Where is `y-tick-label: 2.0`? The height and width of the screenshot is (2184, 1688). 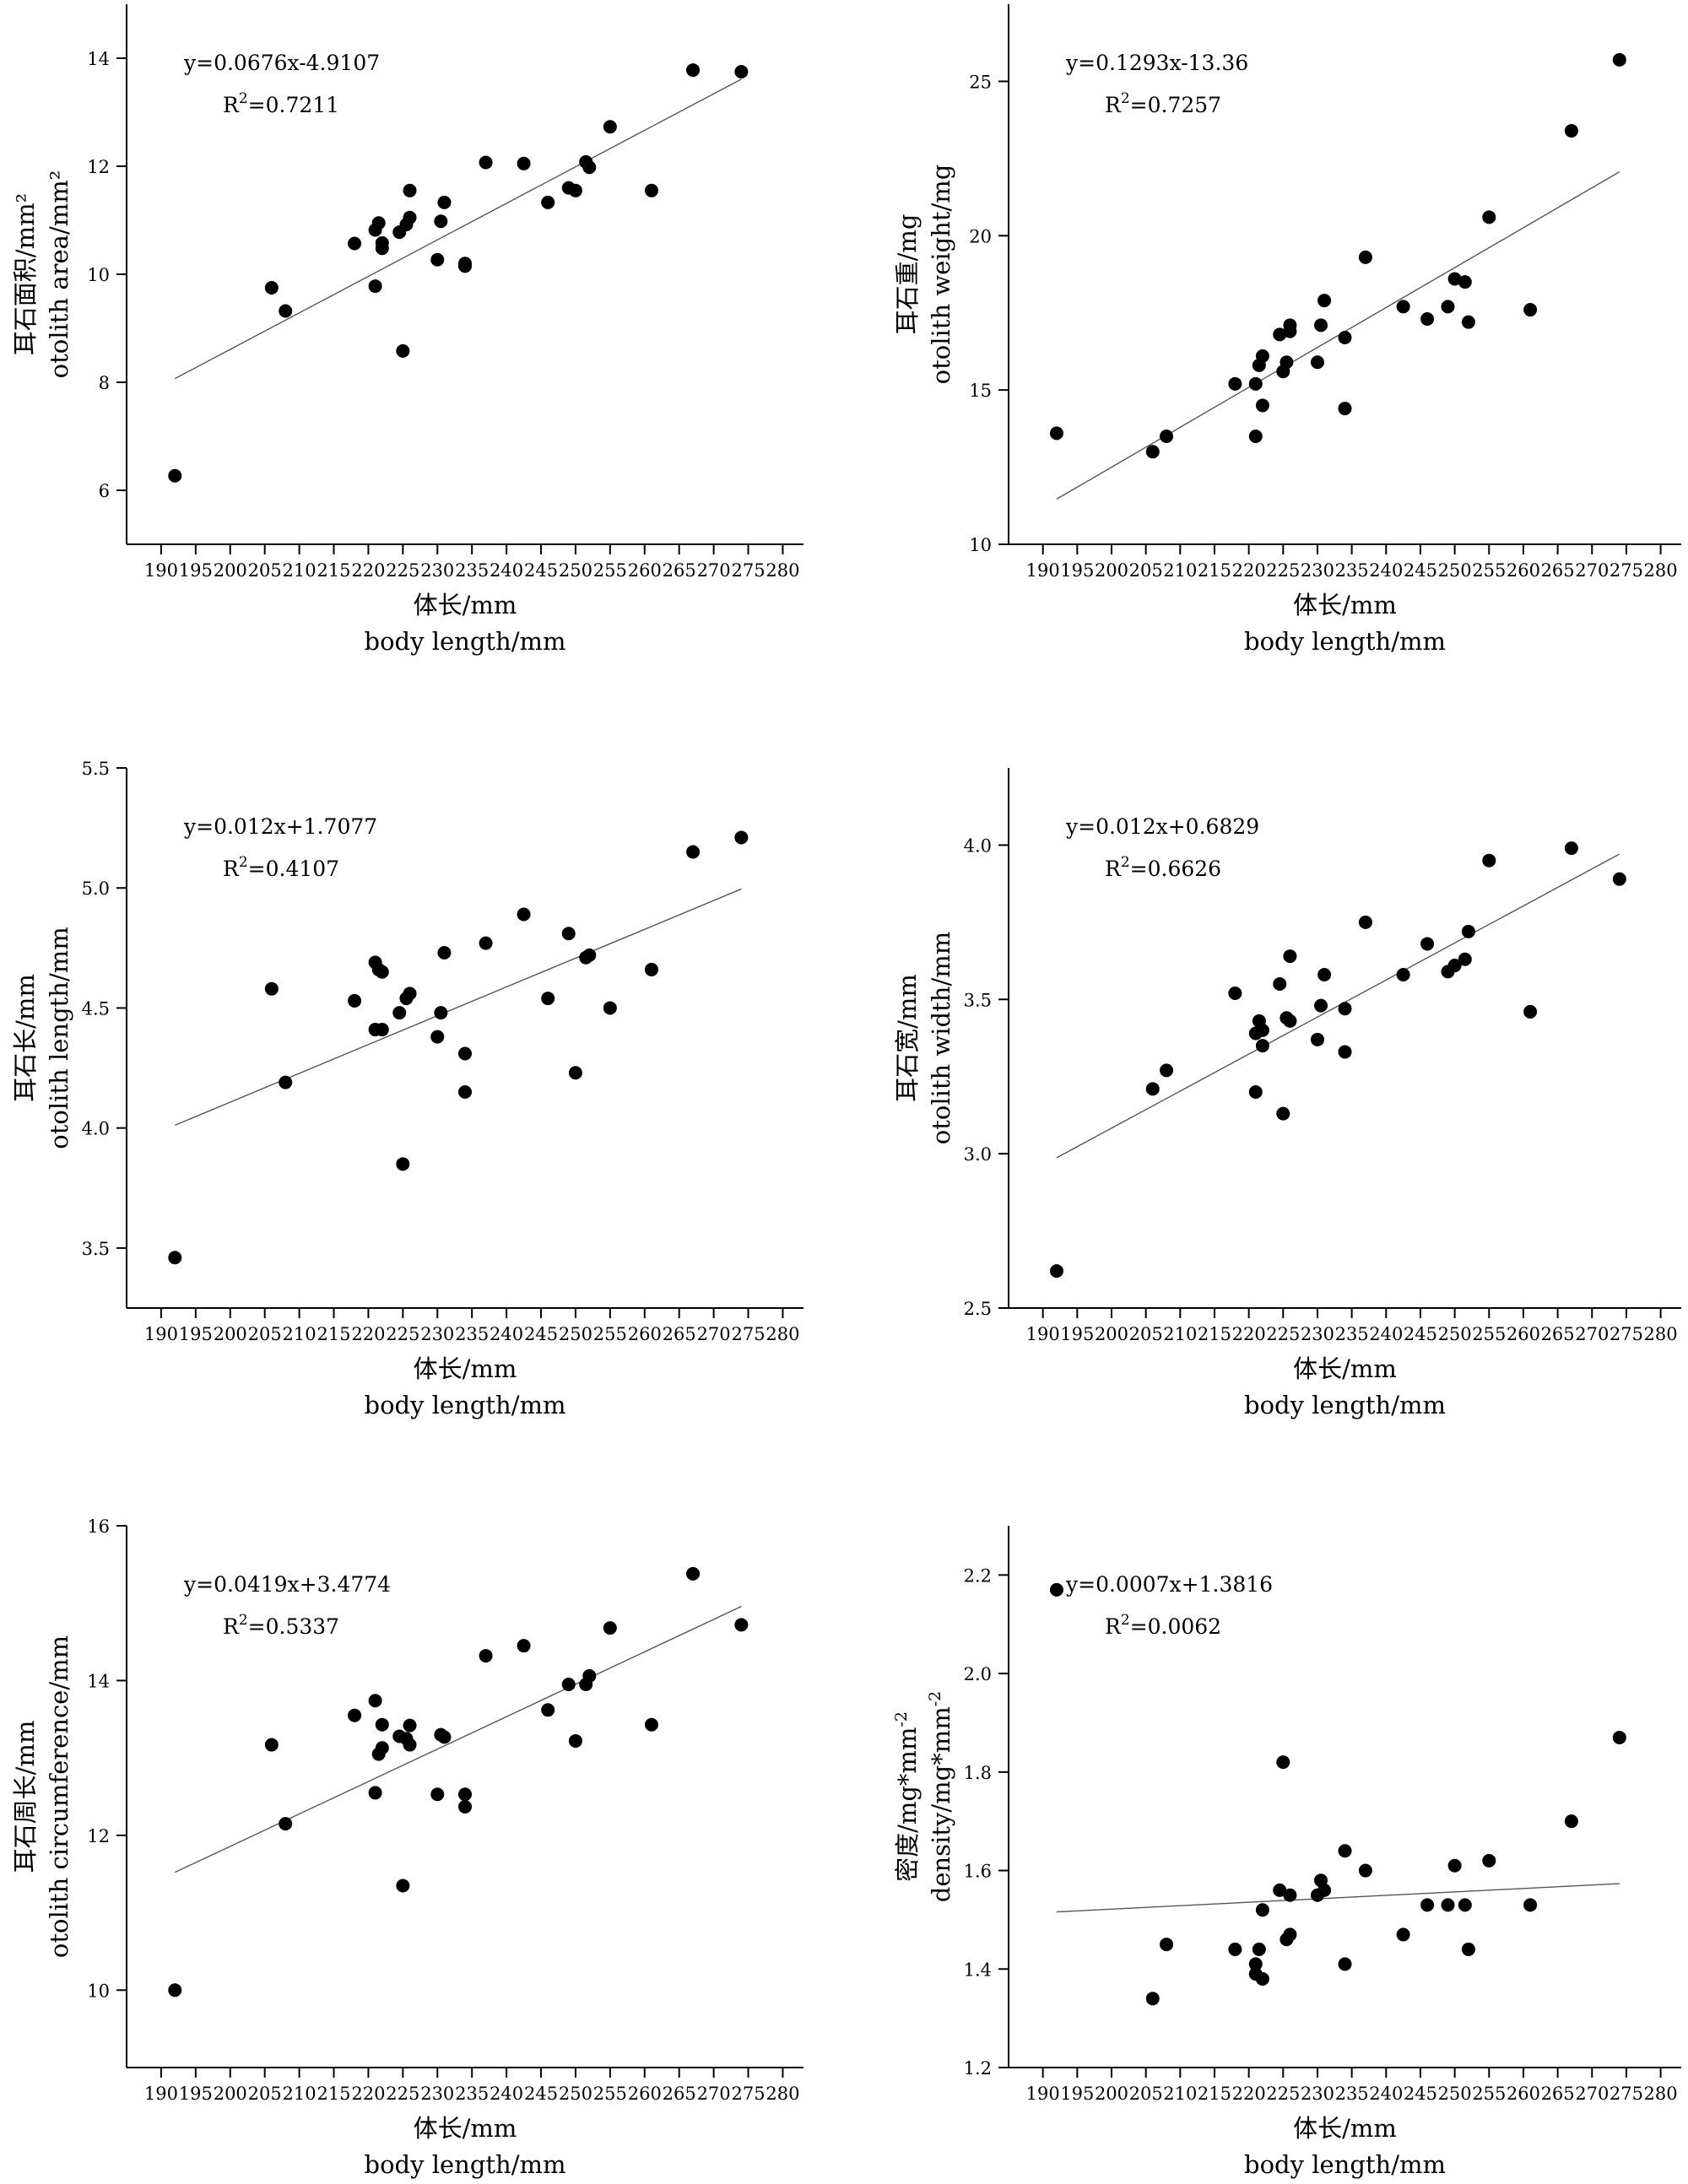 y-tick-label: 2.0 is located at coordinates (978, 1674).